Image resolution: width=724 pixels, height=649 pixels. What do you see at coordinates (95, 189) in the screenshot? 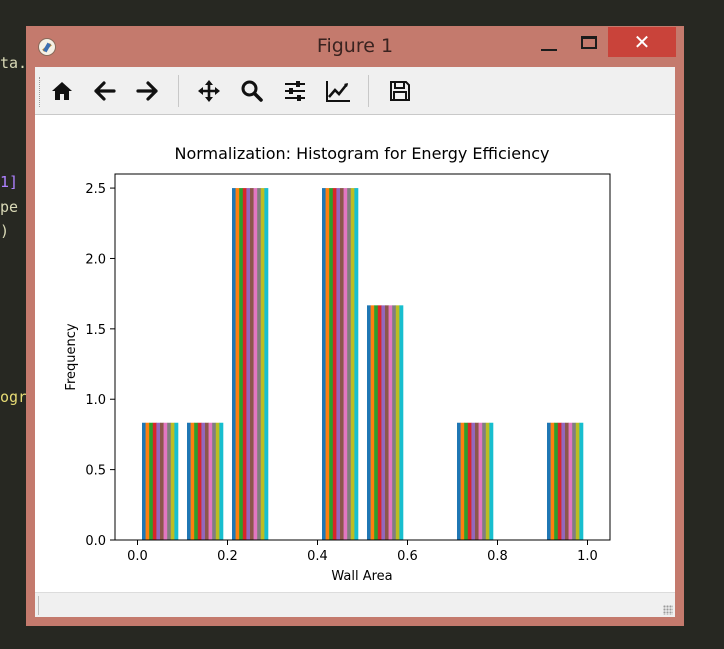
I see `y-tick-label: 2.5` at bounding box center [95, 189].